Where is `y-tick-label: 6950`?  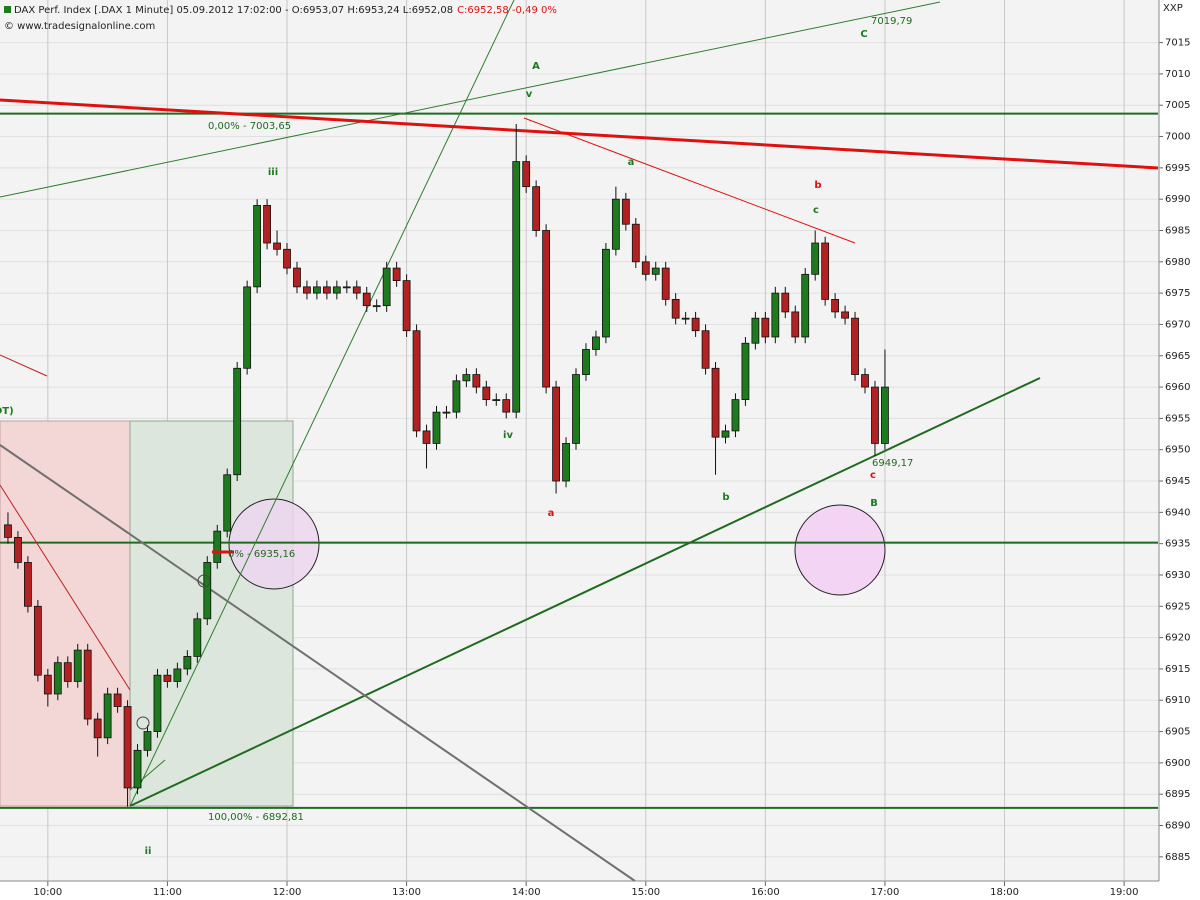
y-tick-label: 6950 is located at coordinates (1177, 450).